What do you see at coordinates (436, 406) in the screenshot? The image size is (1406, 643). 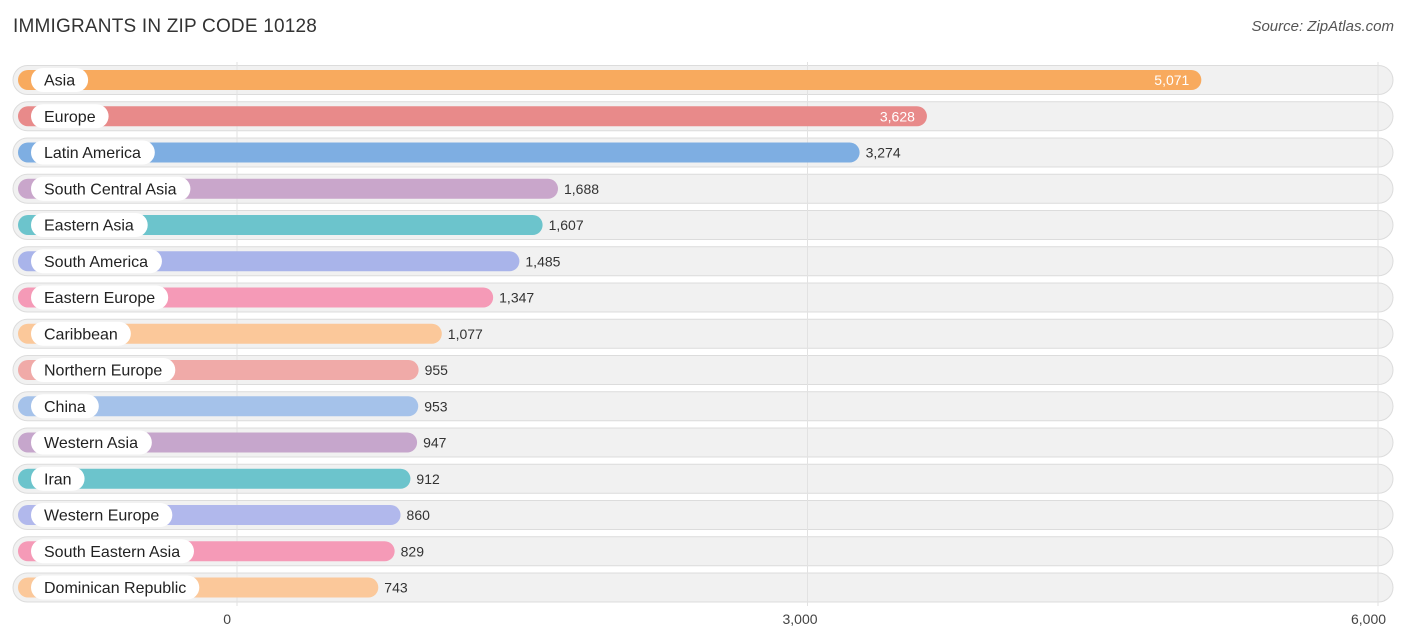 I see `value-label: 953` at bounding box center [436, 406].